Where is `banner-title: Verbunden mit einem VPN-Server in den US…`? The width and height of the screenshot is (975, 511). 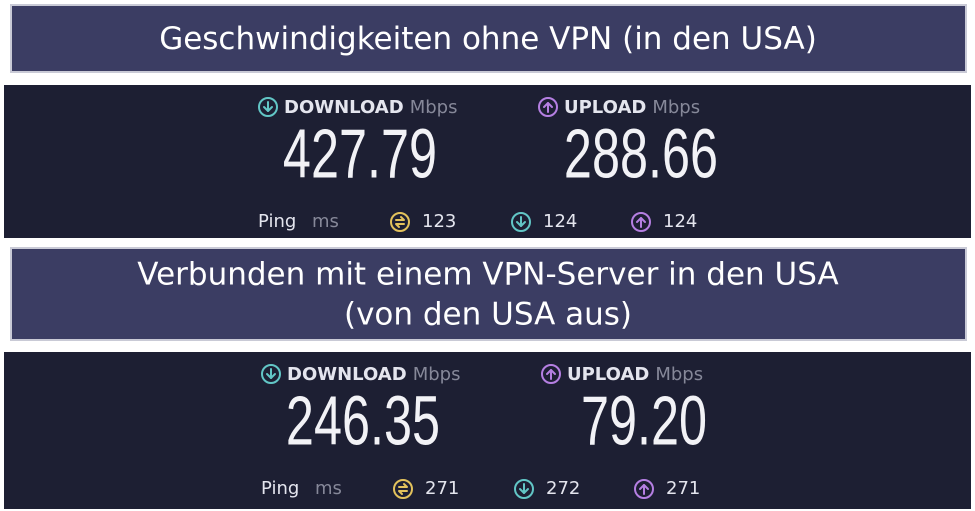
banner-title: Verbunden mit einem VPN-Server in den US… is located at coordinates (487, 275).